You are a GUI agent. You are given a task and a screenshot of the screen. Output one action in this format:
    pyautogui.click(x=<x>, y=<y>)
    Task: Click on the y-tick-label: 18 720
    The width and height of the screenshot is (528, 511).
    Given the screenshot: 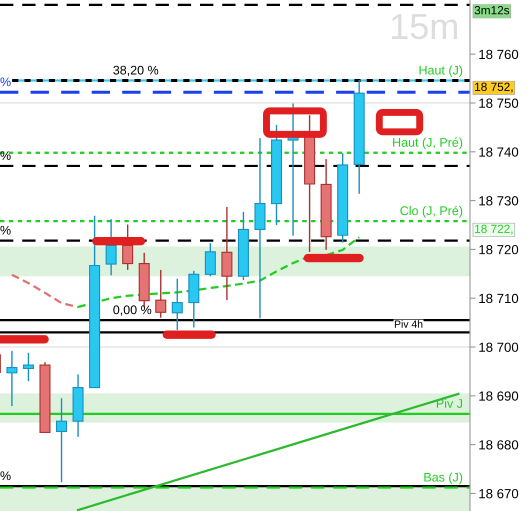 What is the action you would take?
    pyautogui.click(x=498, y=249)
    